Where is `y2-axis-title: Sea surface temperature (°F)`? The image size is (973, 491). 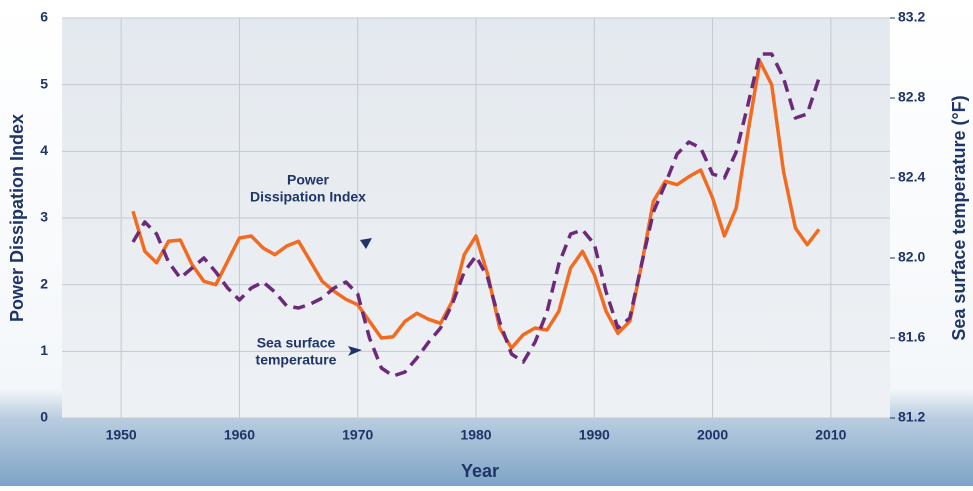 y2-axis-title: Sea surface temperature (°F) is located at coordinates (959, 217).